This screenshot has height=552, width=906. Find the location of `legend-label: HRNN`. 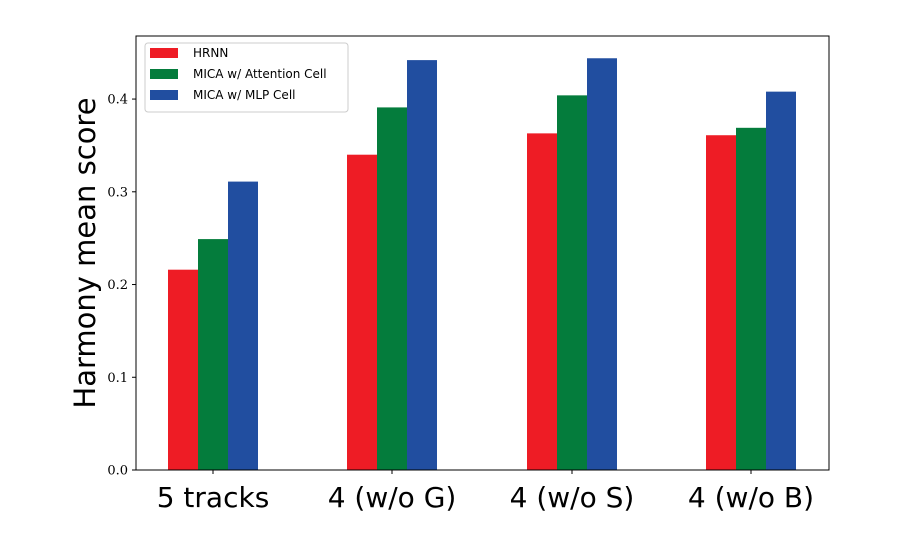

legend-label: HRNN is located at coordinates (210, 53).